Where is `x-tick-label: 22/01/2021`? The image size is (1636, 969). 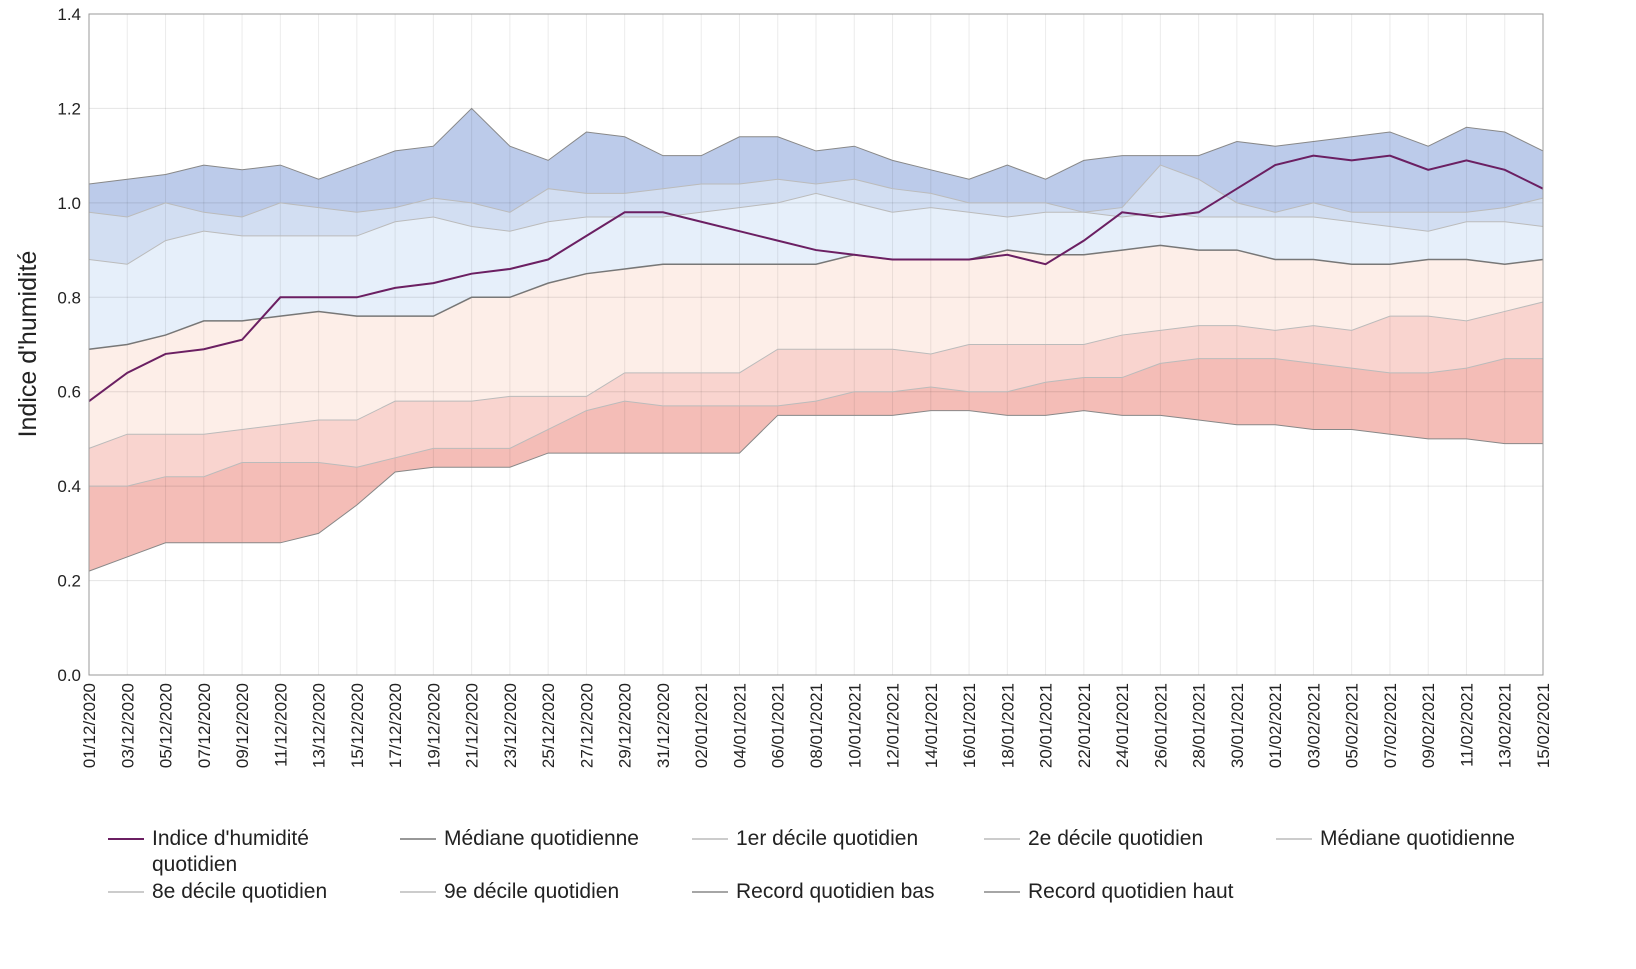 x-tick-label: 22/01/2021 is located at coordinates (1084, 725).